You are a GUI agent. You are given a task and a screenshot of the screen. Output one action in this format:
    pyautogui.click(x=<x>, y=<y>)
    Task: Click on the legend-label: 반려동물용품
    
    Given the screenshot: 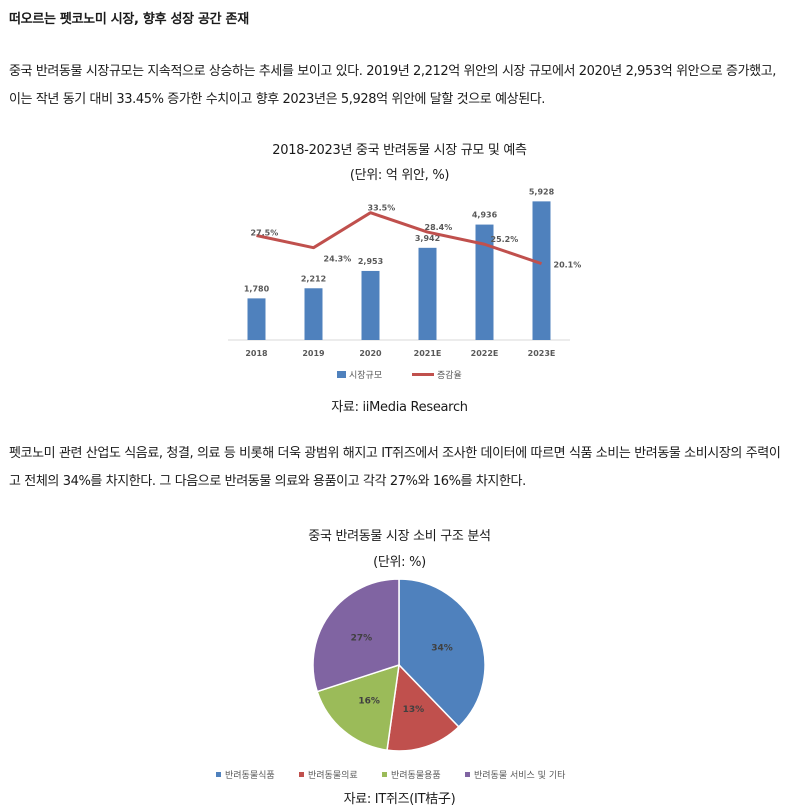 What is the action you would take?
    pyautogui.click(x=416, y=775)
    